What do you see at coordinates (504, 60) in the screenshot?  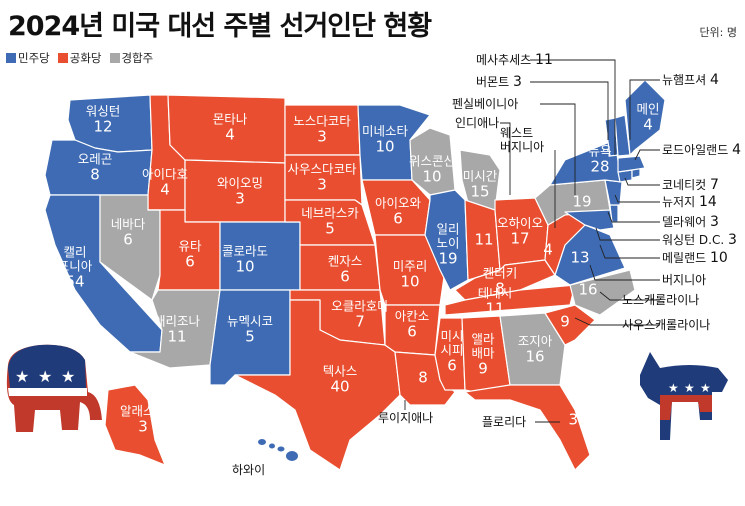 I see `callout-text: 메사추세츠` at bounding box center [504, 60].